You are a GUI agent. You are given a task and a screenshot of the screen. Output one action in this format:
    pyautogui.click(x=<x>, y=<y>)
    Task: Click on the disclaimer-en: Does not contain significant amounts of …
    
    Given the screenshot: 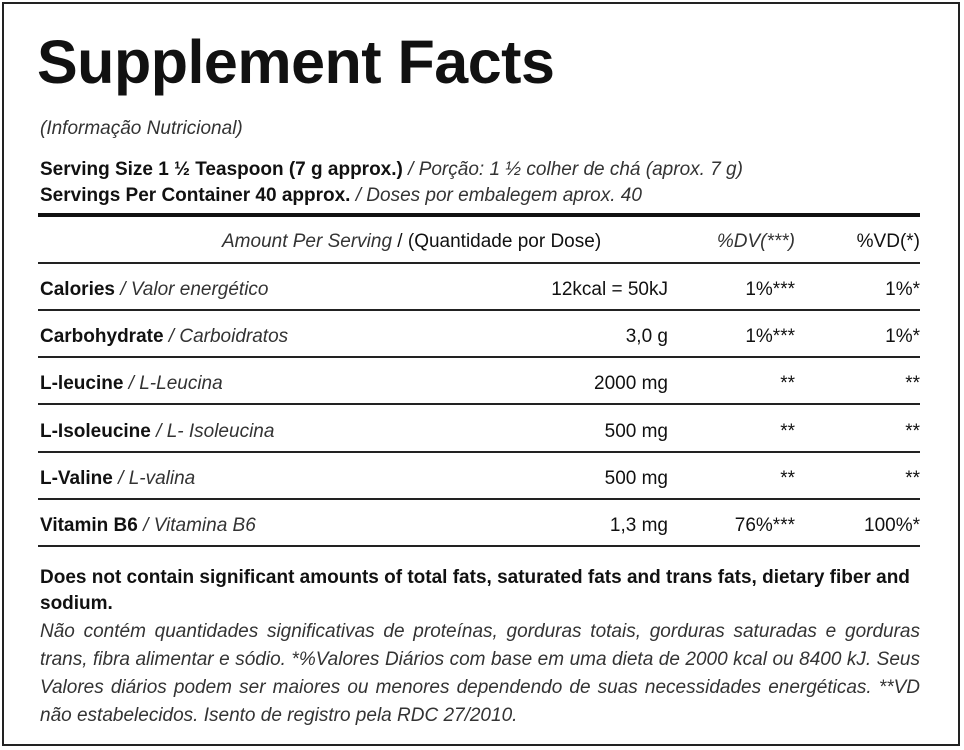 What is the action you would take?
    pyautogui.click(x=475, y=590)
    